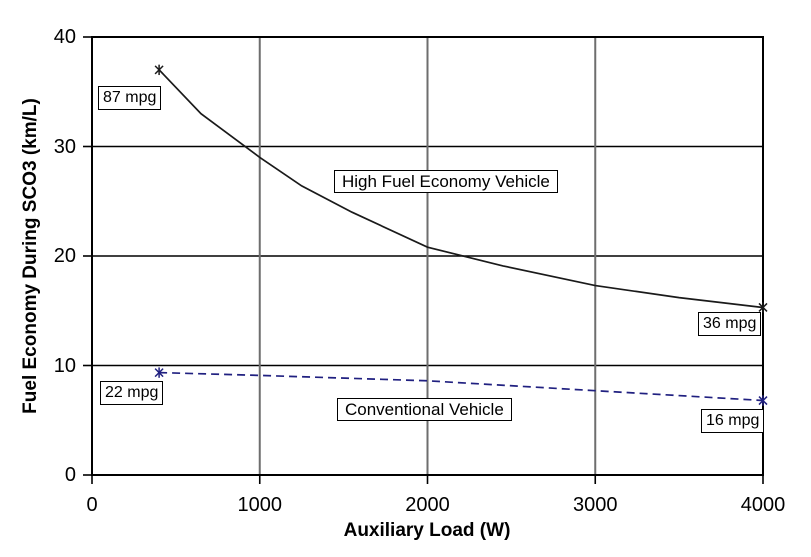 The width and height of the screenshot is (811, 557). What do you see at coordinates (260, 505) in the screenshot?
I see `x-tick-label: 1000` at bounding box center [260, 505].